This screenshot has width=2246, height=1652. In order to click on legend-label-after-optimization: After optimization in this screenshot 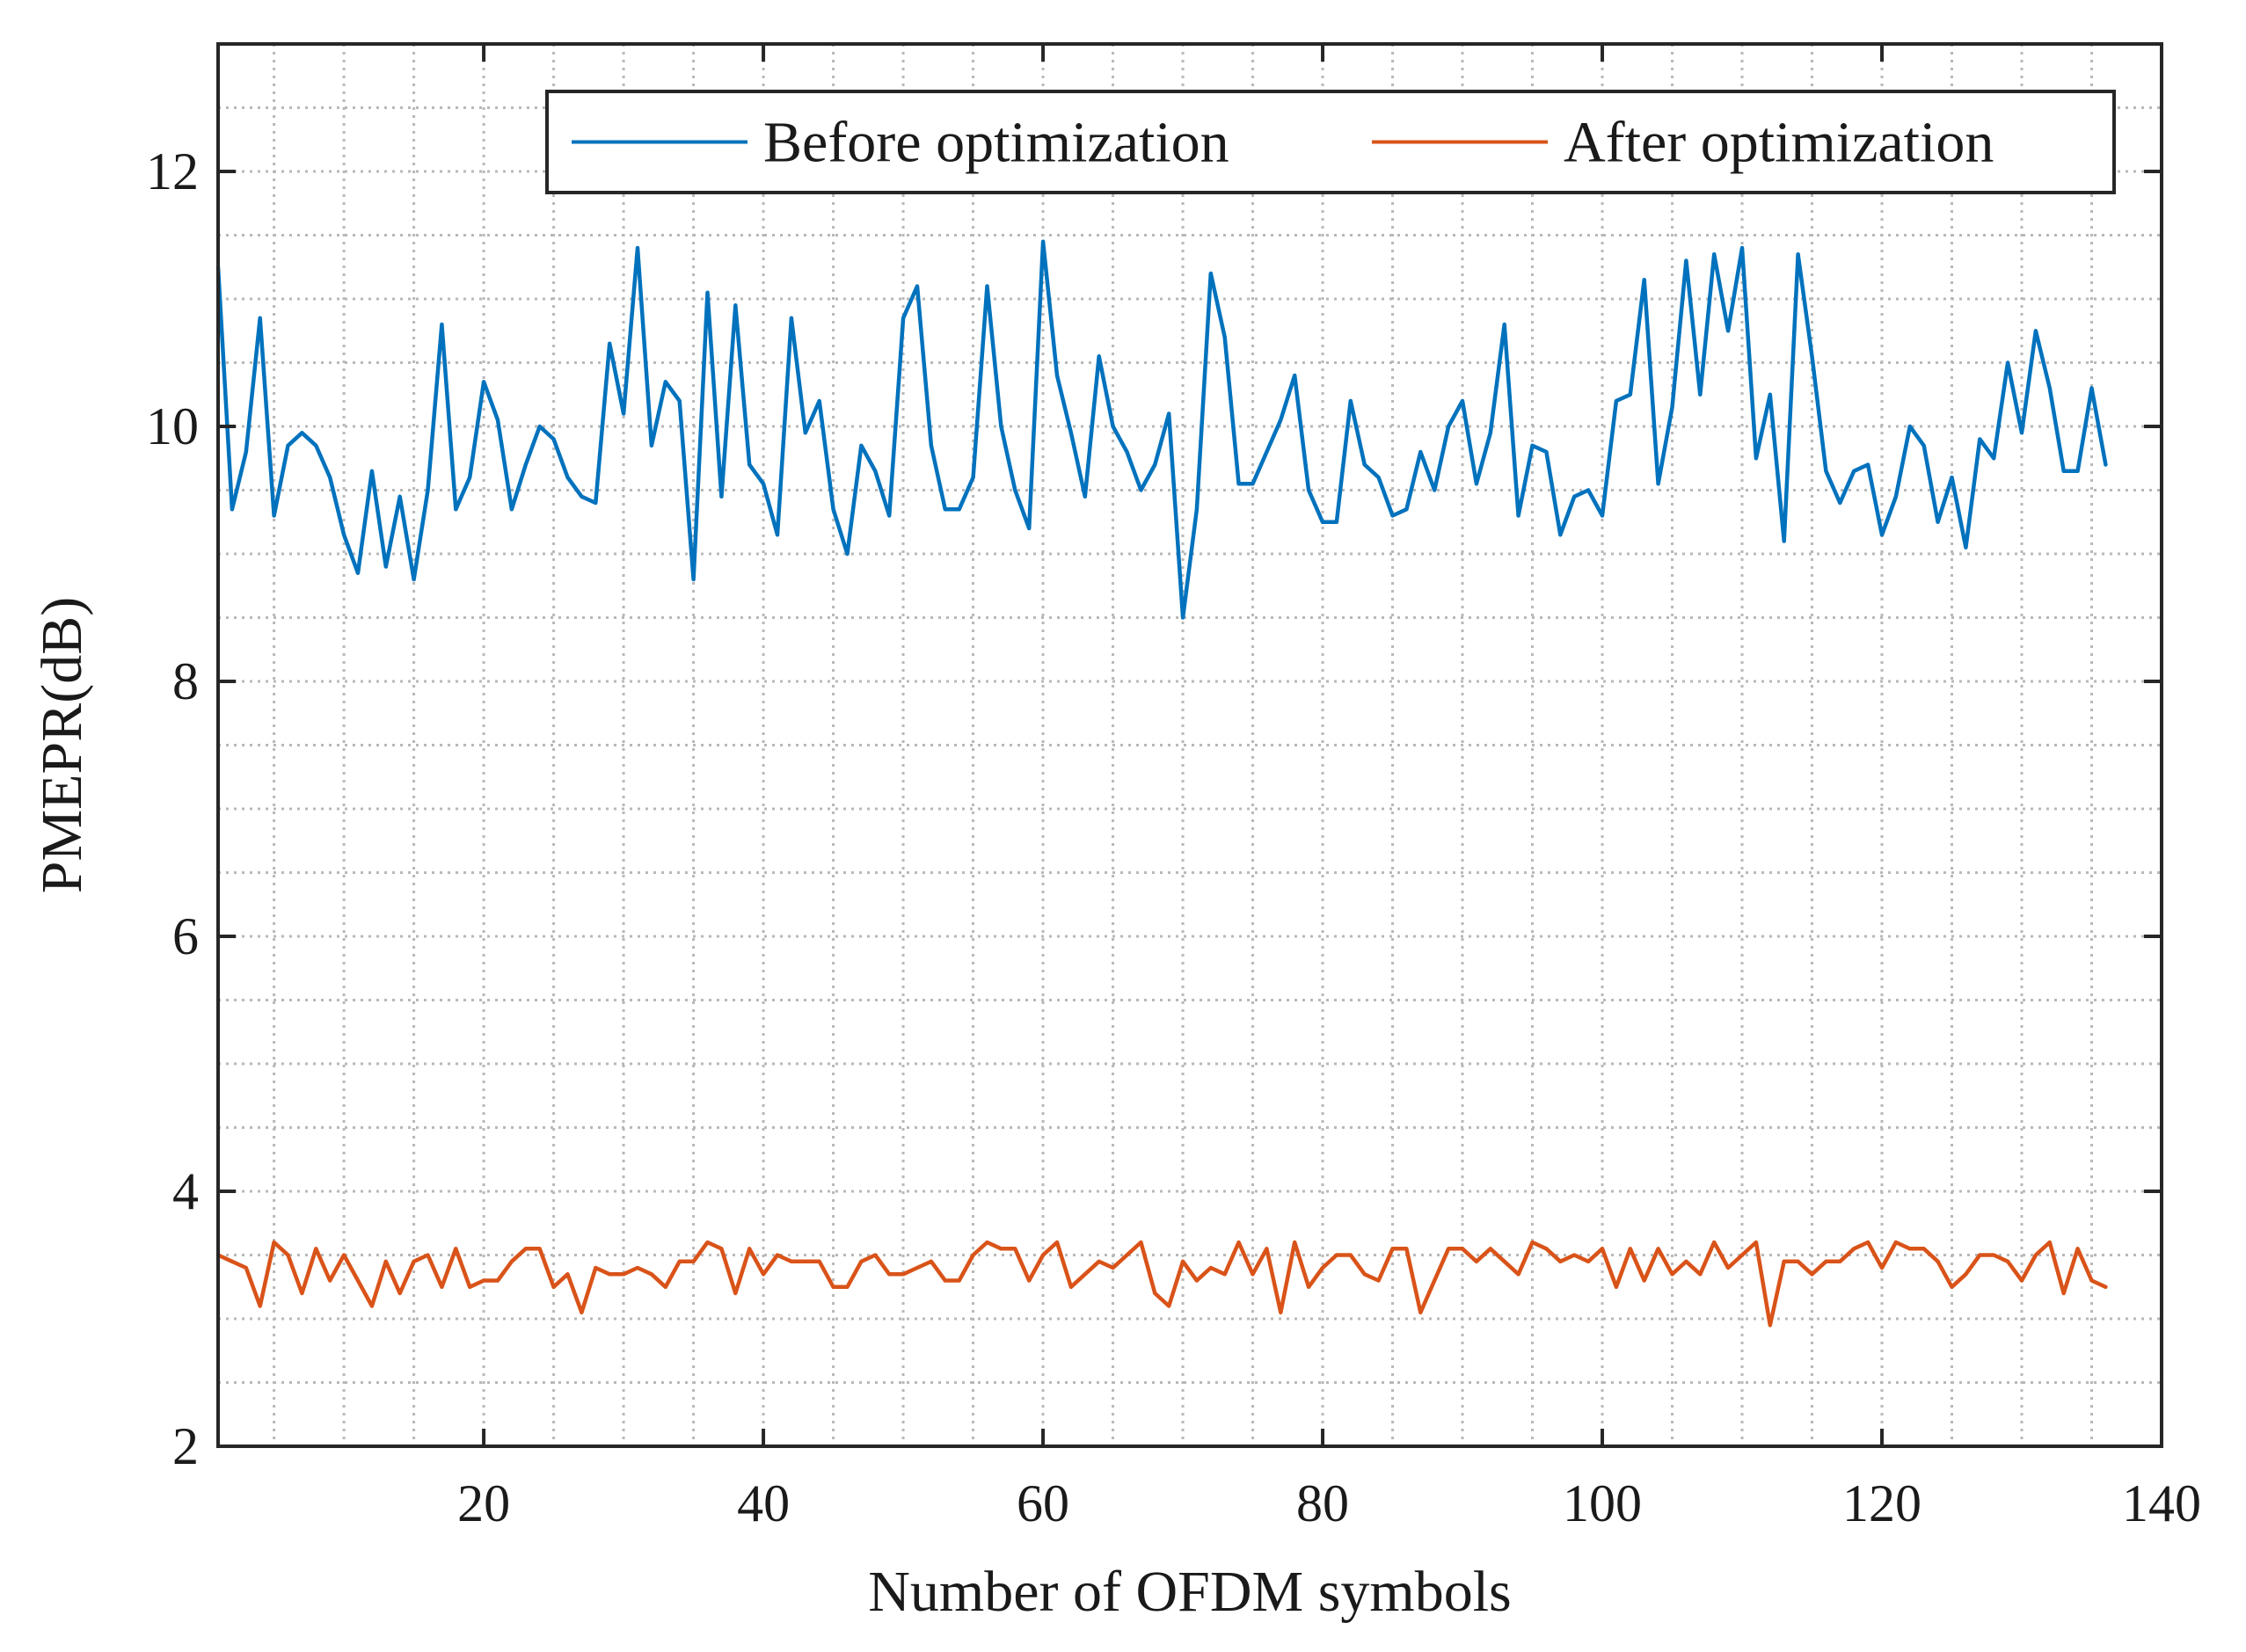, I will do `click(1779, 143)`.